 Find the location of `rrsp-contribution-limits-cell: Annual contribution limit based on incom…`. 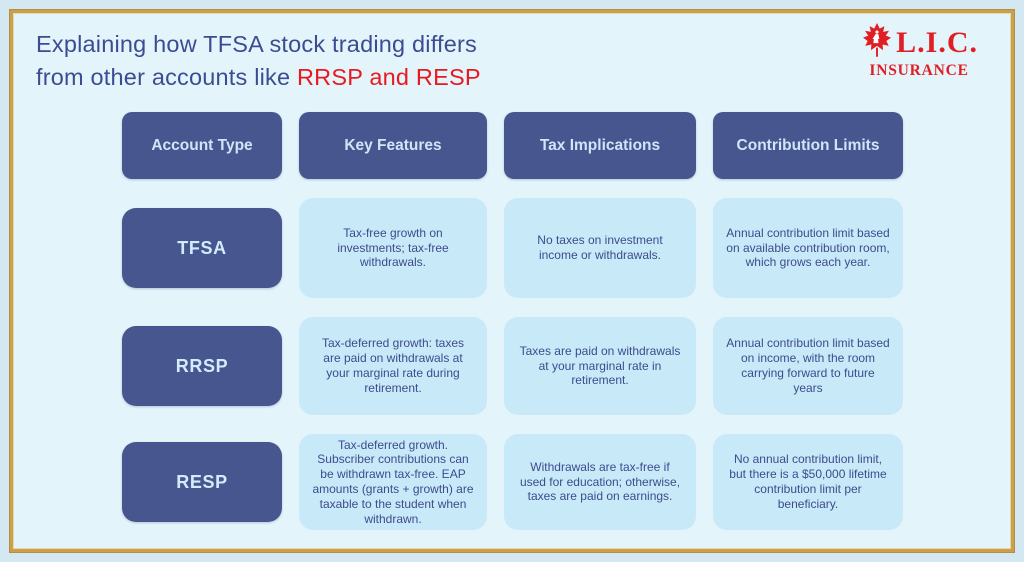

rrsp-contribution-limits-cell: Annual contribution limit based on incom… is located at coordinates (808, 366).